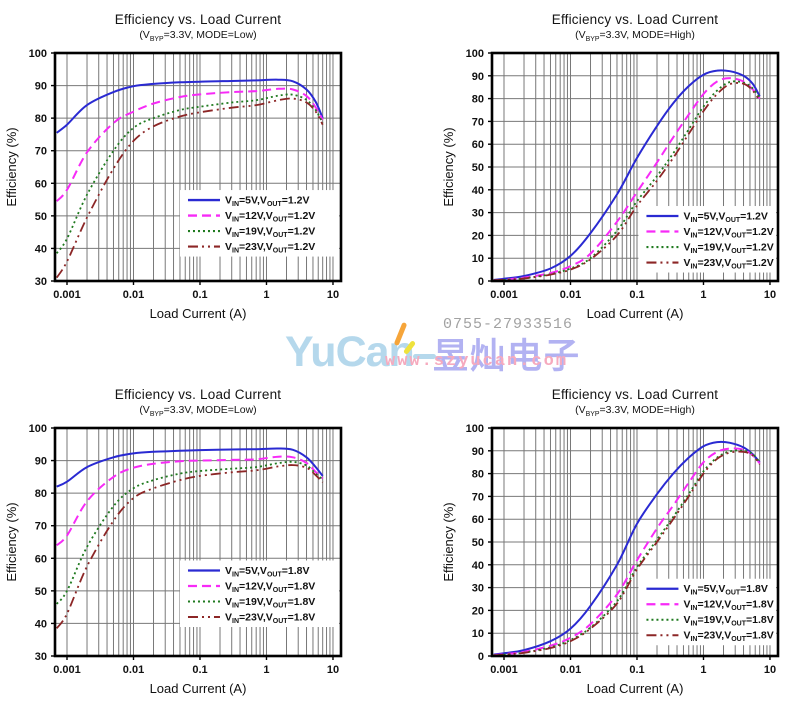 The image size is (811, 710). Describe the element at coordinates (409, 347) in the screenshot. I see `watermark-accent-yellow-icon` at that location.